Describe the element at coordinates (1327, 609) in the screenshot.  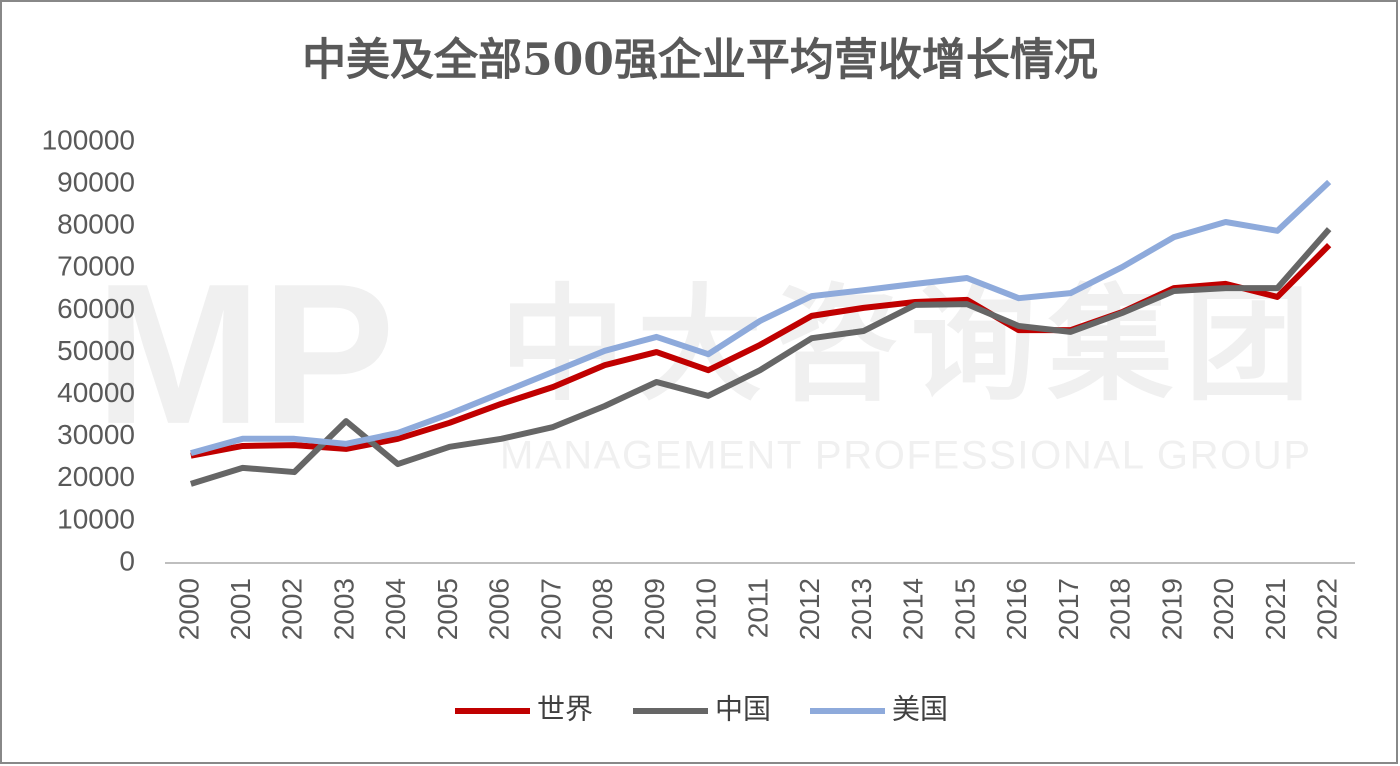
I see `x-tick-label: 2022` at that location.